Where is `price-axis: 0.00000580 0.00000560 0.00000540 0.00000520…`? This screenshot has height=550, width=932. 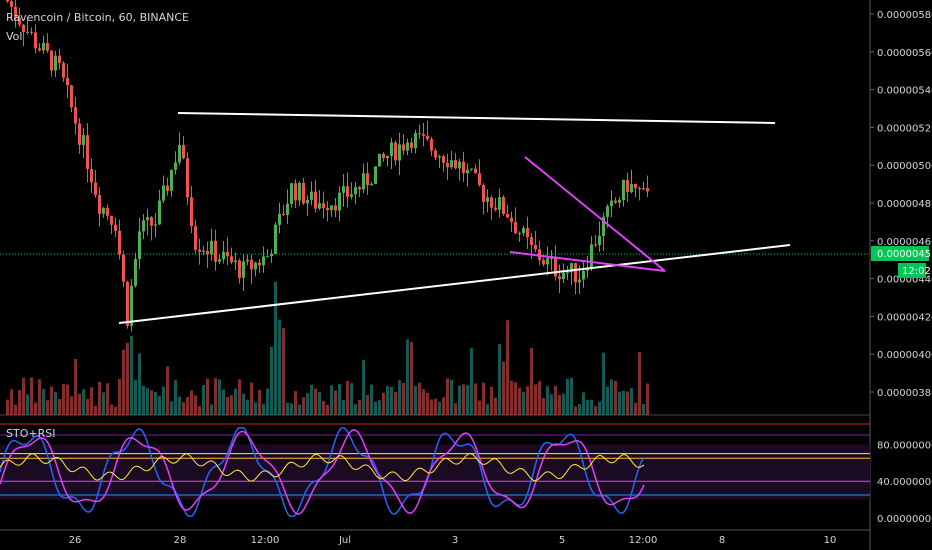 price-axis: 0.00000580 0.00000560 0.00000540 0.00000520… is located at coordinates (901, 204).